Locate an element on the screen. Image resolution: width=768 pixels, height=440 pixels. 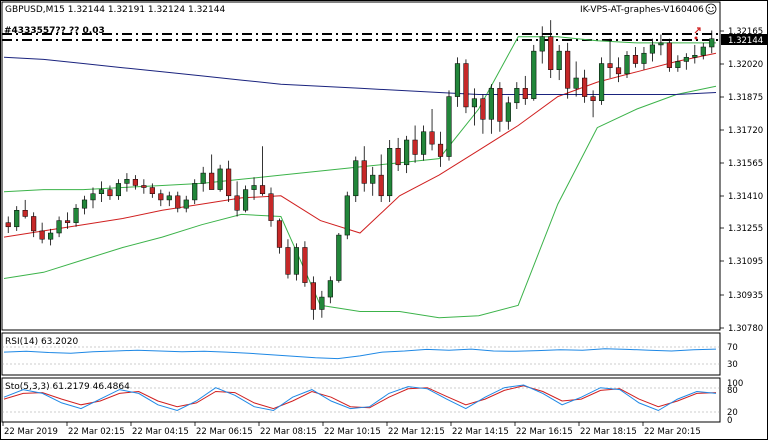
stoch-tick-80: 80 is located at coordinates (732, 391).